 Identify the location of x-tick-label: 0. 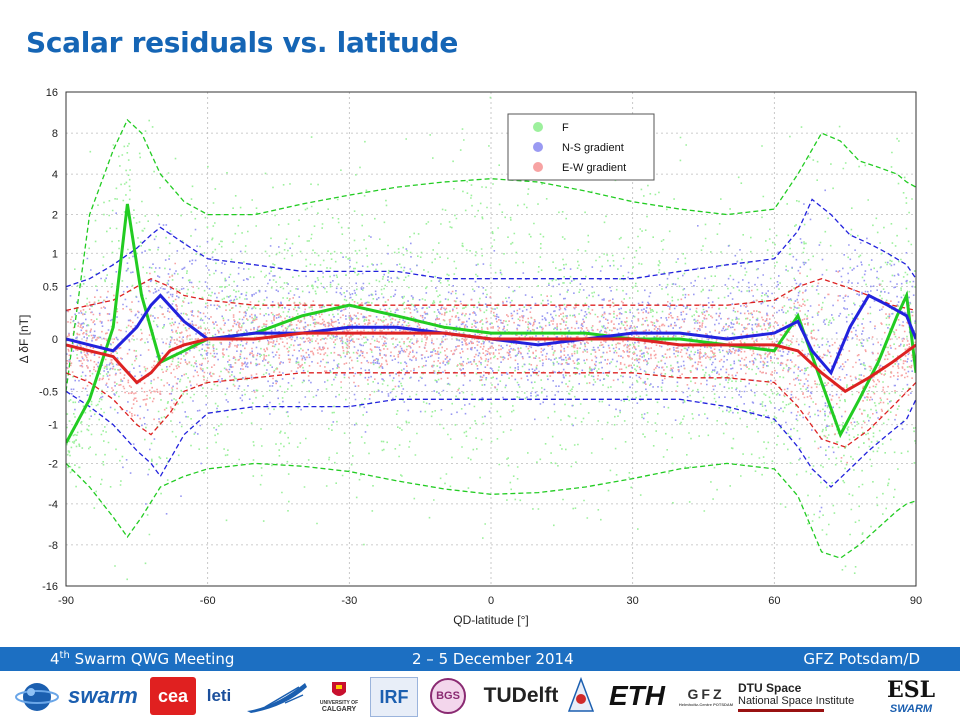
(491, 601).